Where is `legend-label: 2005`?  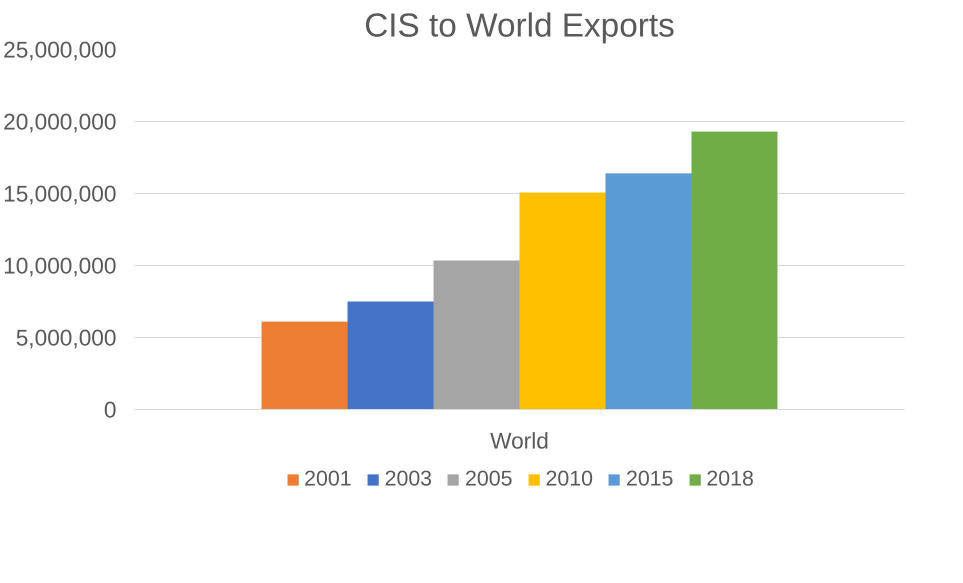 legend-label: 2005 is located at coordinates (488, 479).